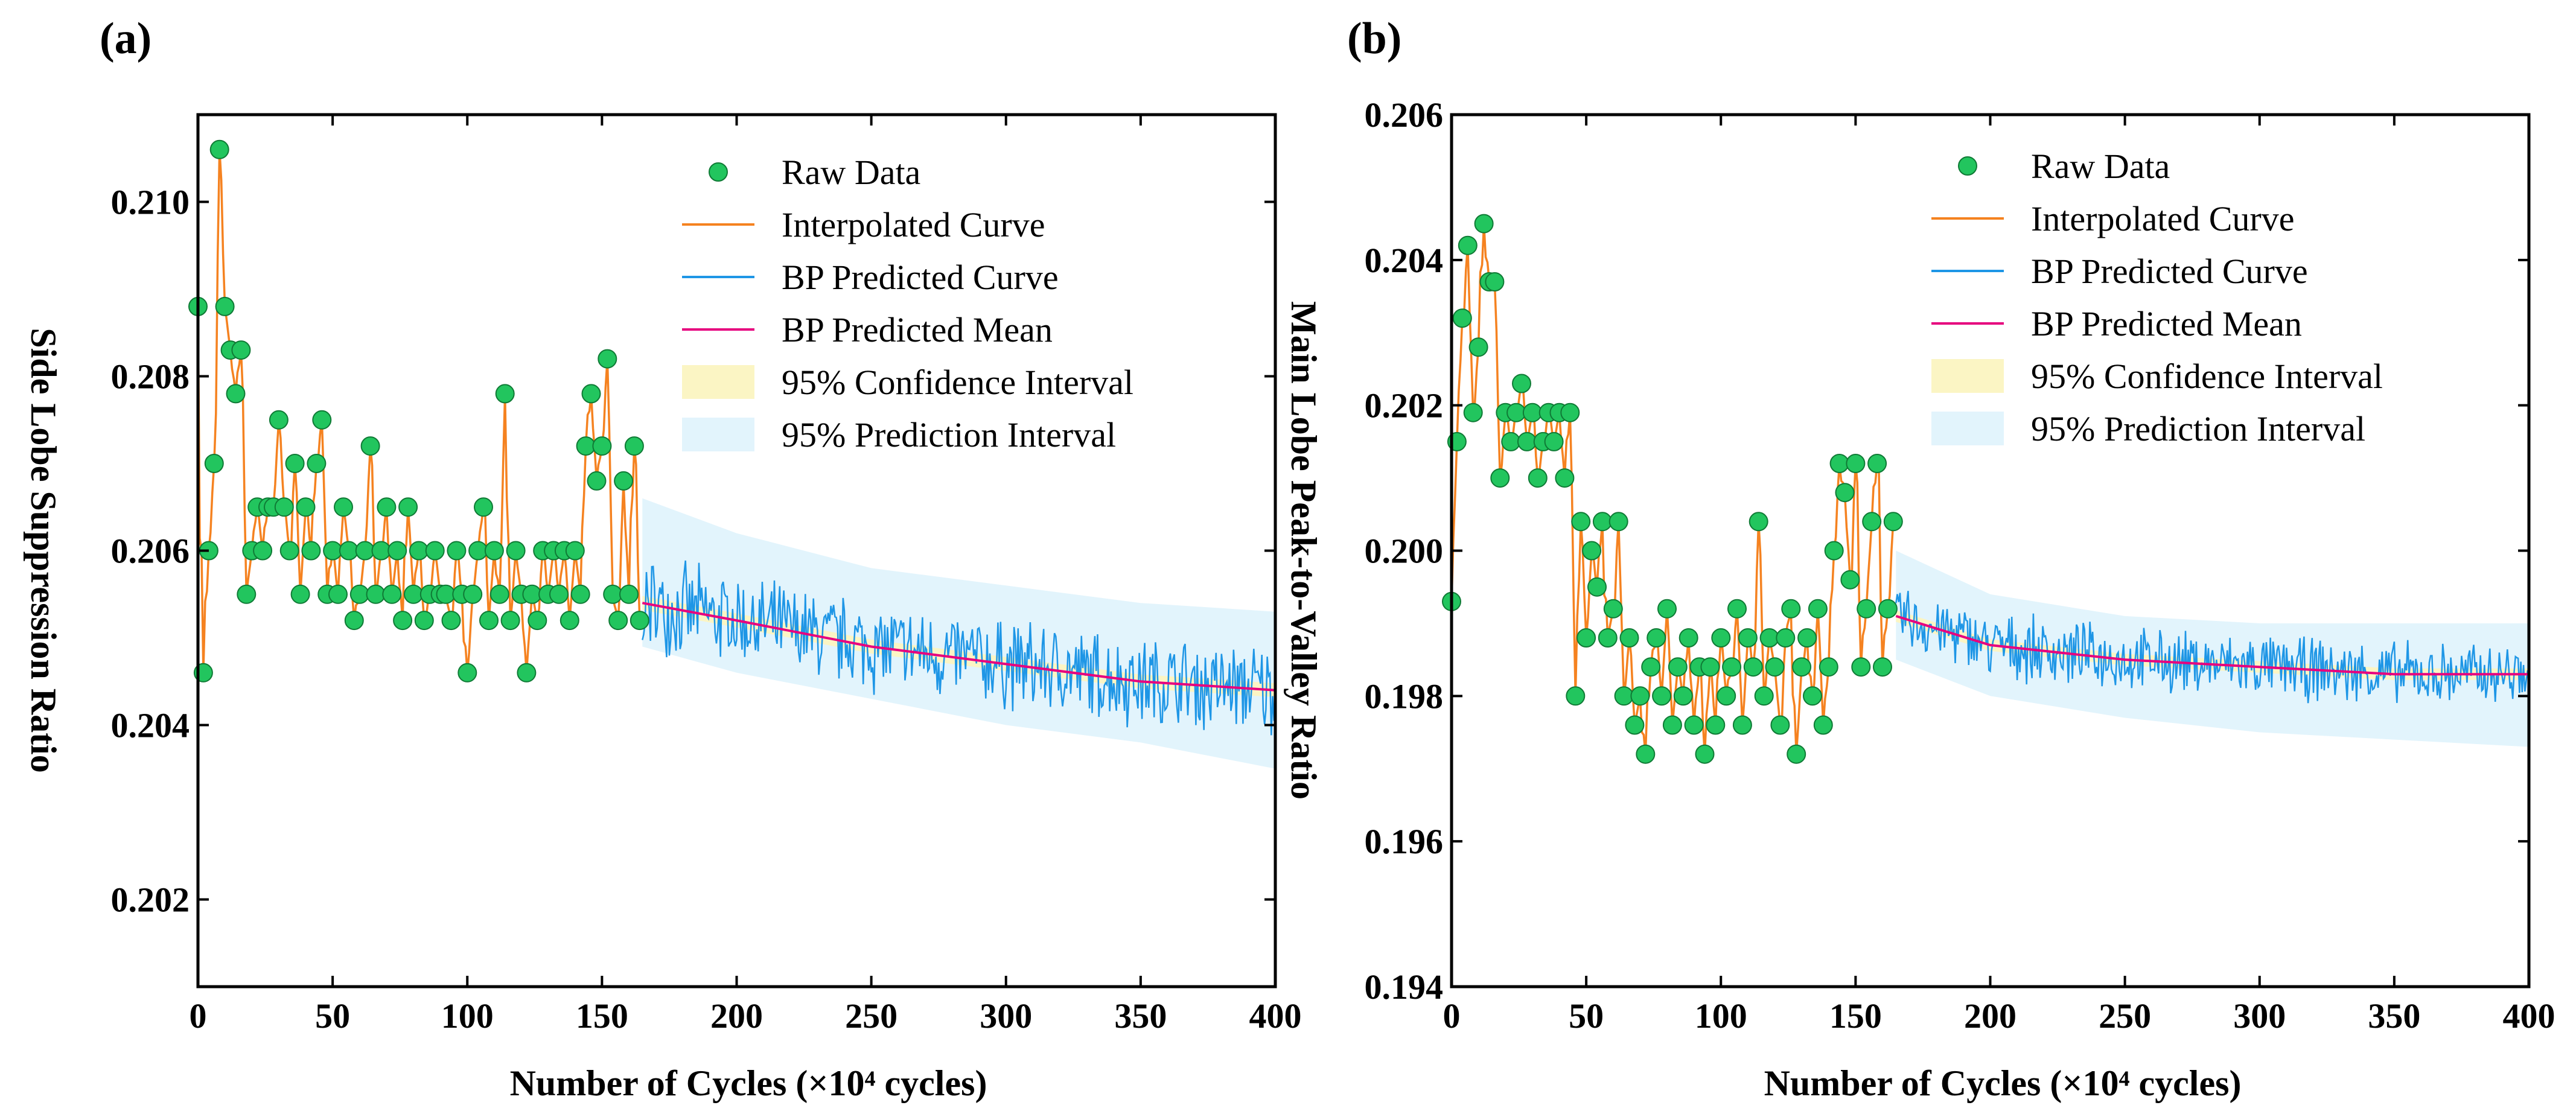 The width and height of the screenshot is (2576, 1114). I want to click on b-bands, so click(2212, 648).